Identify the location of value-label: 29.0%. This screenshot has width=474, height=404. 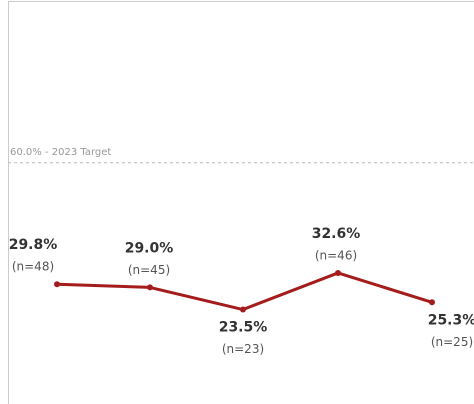
(149, 248).